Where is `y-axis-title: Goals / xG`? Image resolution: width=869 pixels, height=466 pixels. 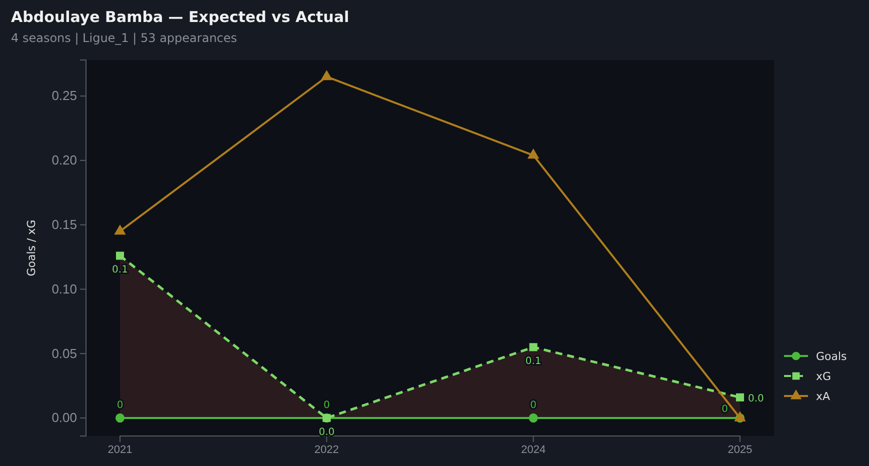 y-axis-title: Goals / xG is located at coordinates (31, 248).